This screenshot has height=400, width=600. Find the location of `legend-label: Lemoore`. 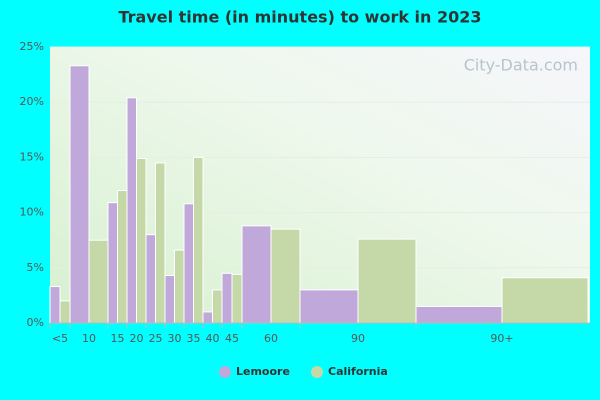

legend-label: Lemoore is located at coordinates (263, 371).